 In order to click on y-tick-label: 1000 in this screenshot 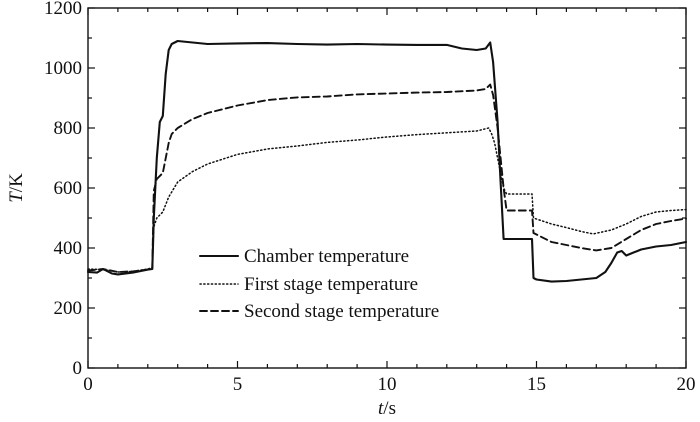, I will do `click(63, 68)`.